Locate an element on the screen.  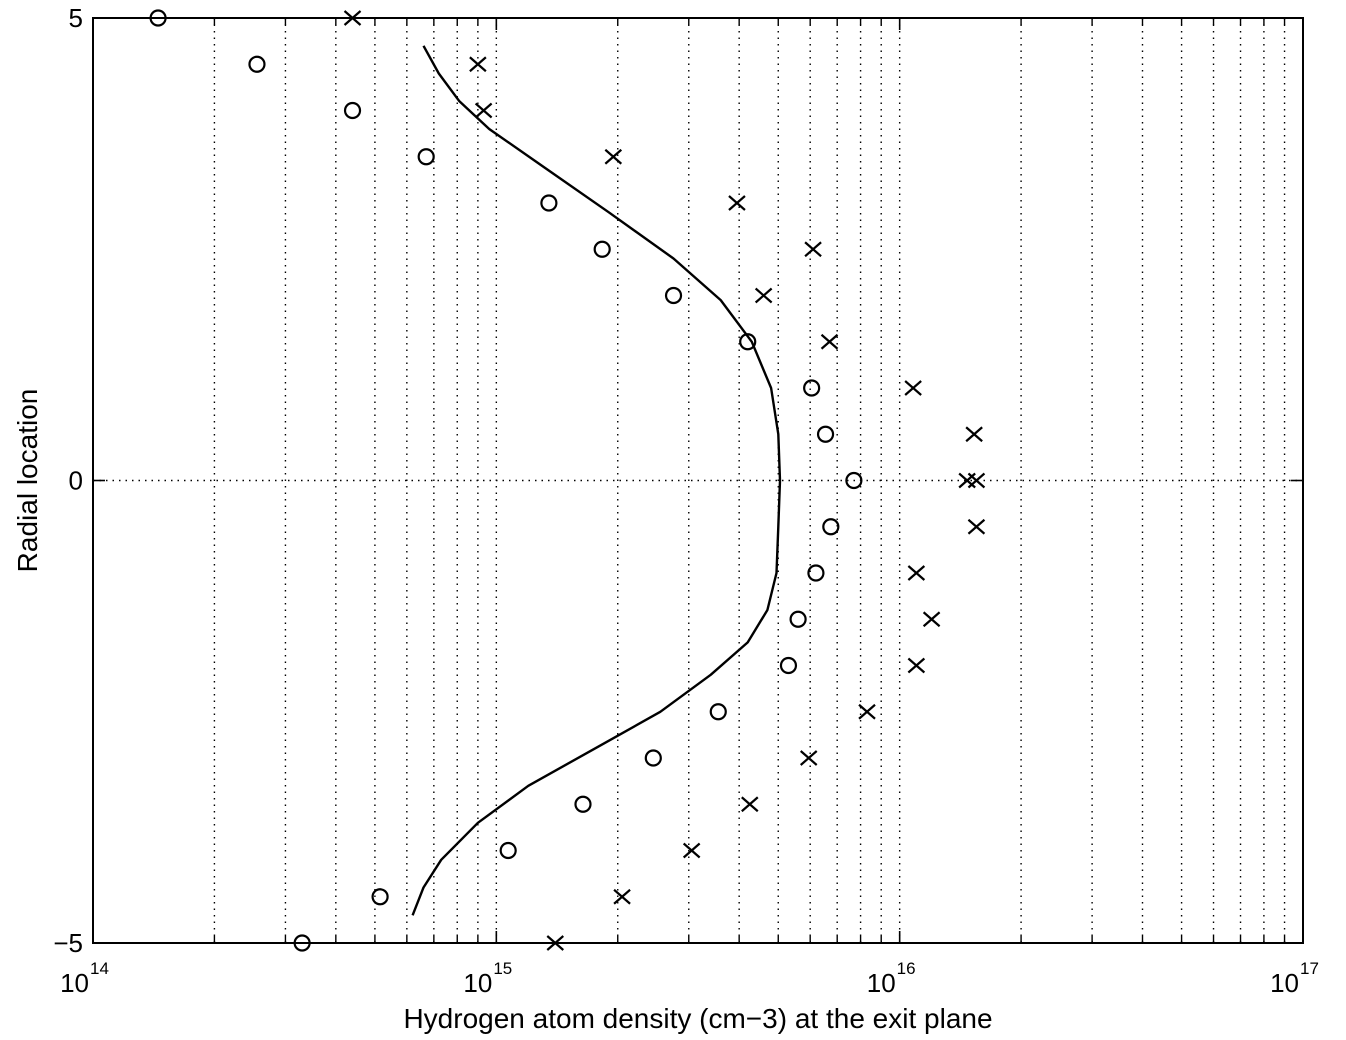
y-tick-label: 5 is located at coordinates (76, 18).